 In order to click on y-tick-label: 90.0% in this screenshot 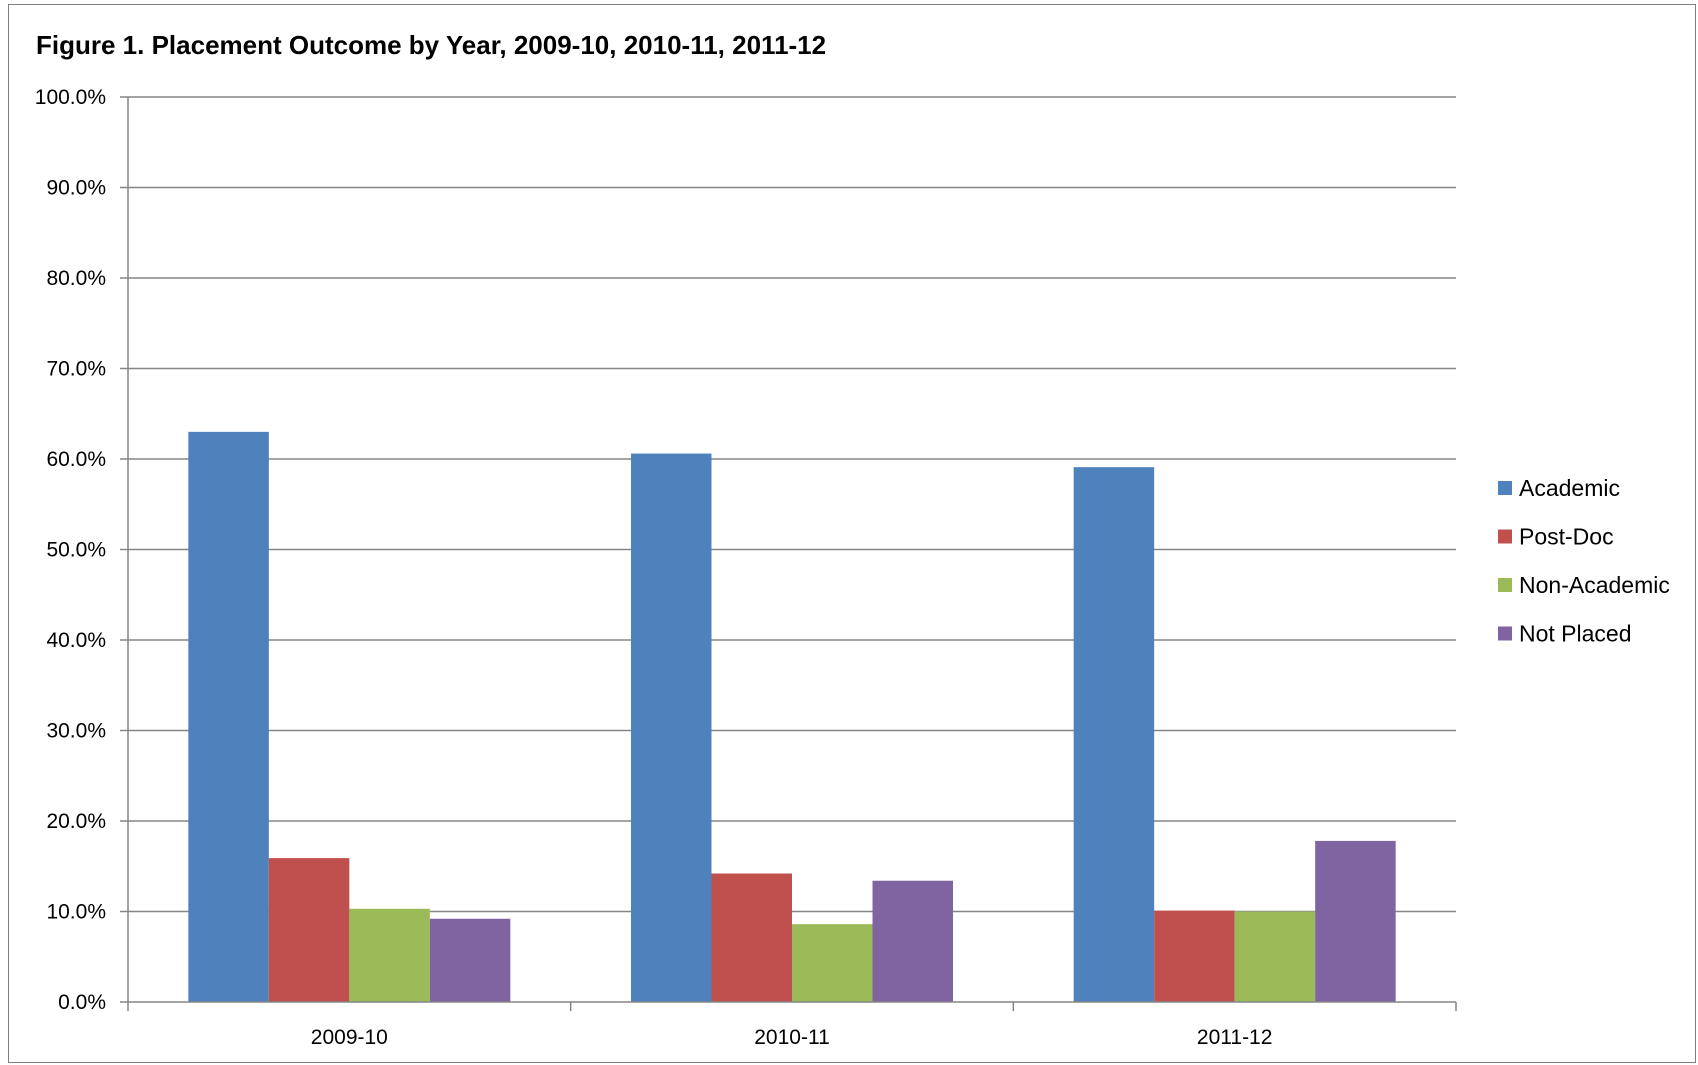, I will do `click(76, 188)`.